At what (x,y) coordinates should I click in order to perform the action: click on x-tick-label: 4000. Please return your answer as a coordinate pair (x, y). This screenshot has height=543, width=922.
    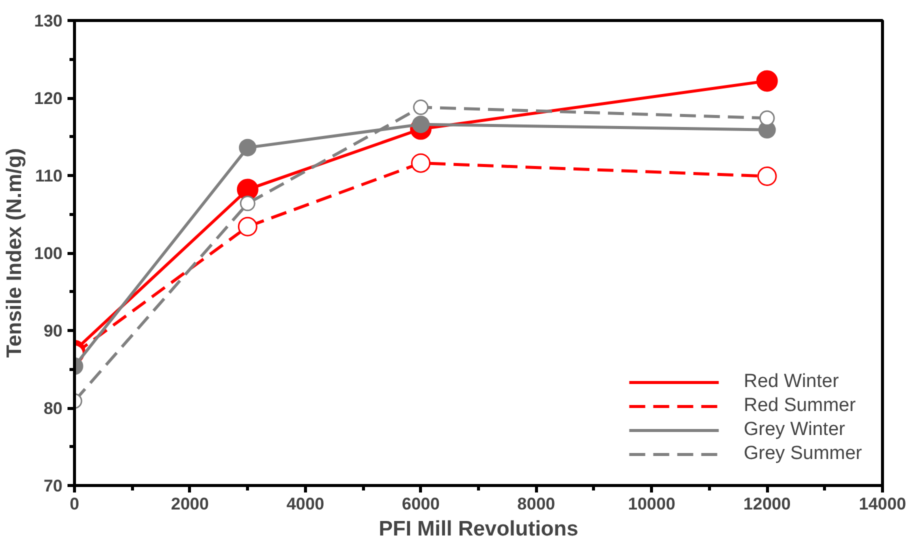
    Looking at the image, I should click on (305, 504).